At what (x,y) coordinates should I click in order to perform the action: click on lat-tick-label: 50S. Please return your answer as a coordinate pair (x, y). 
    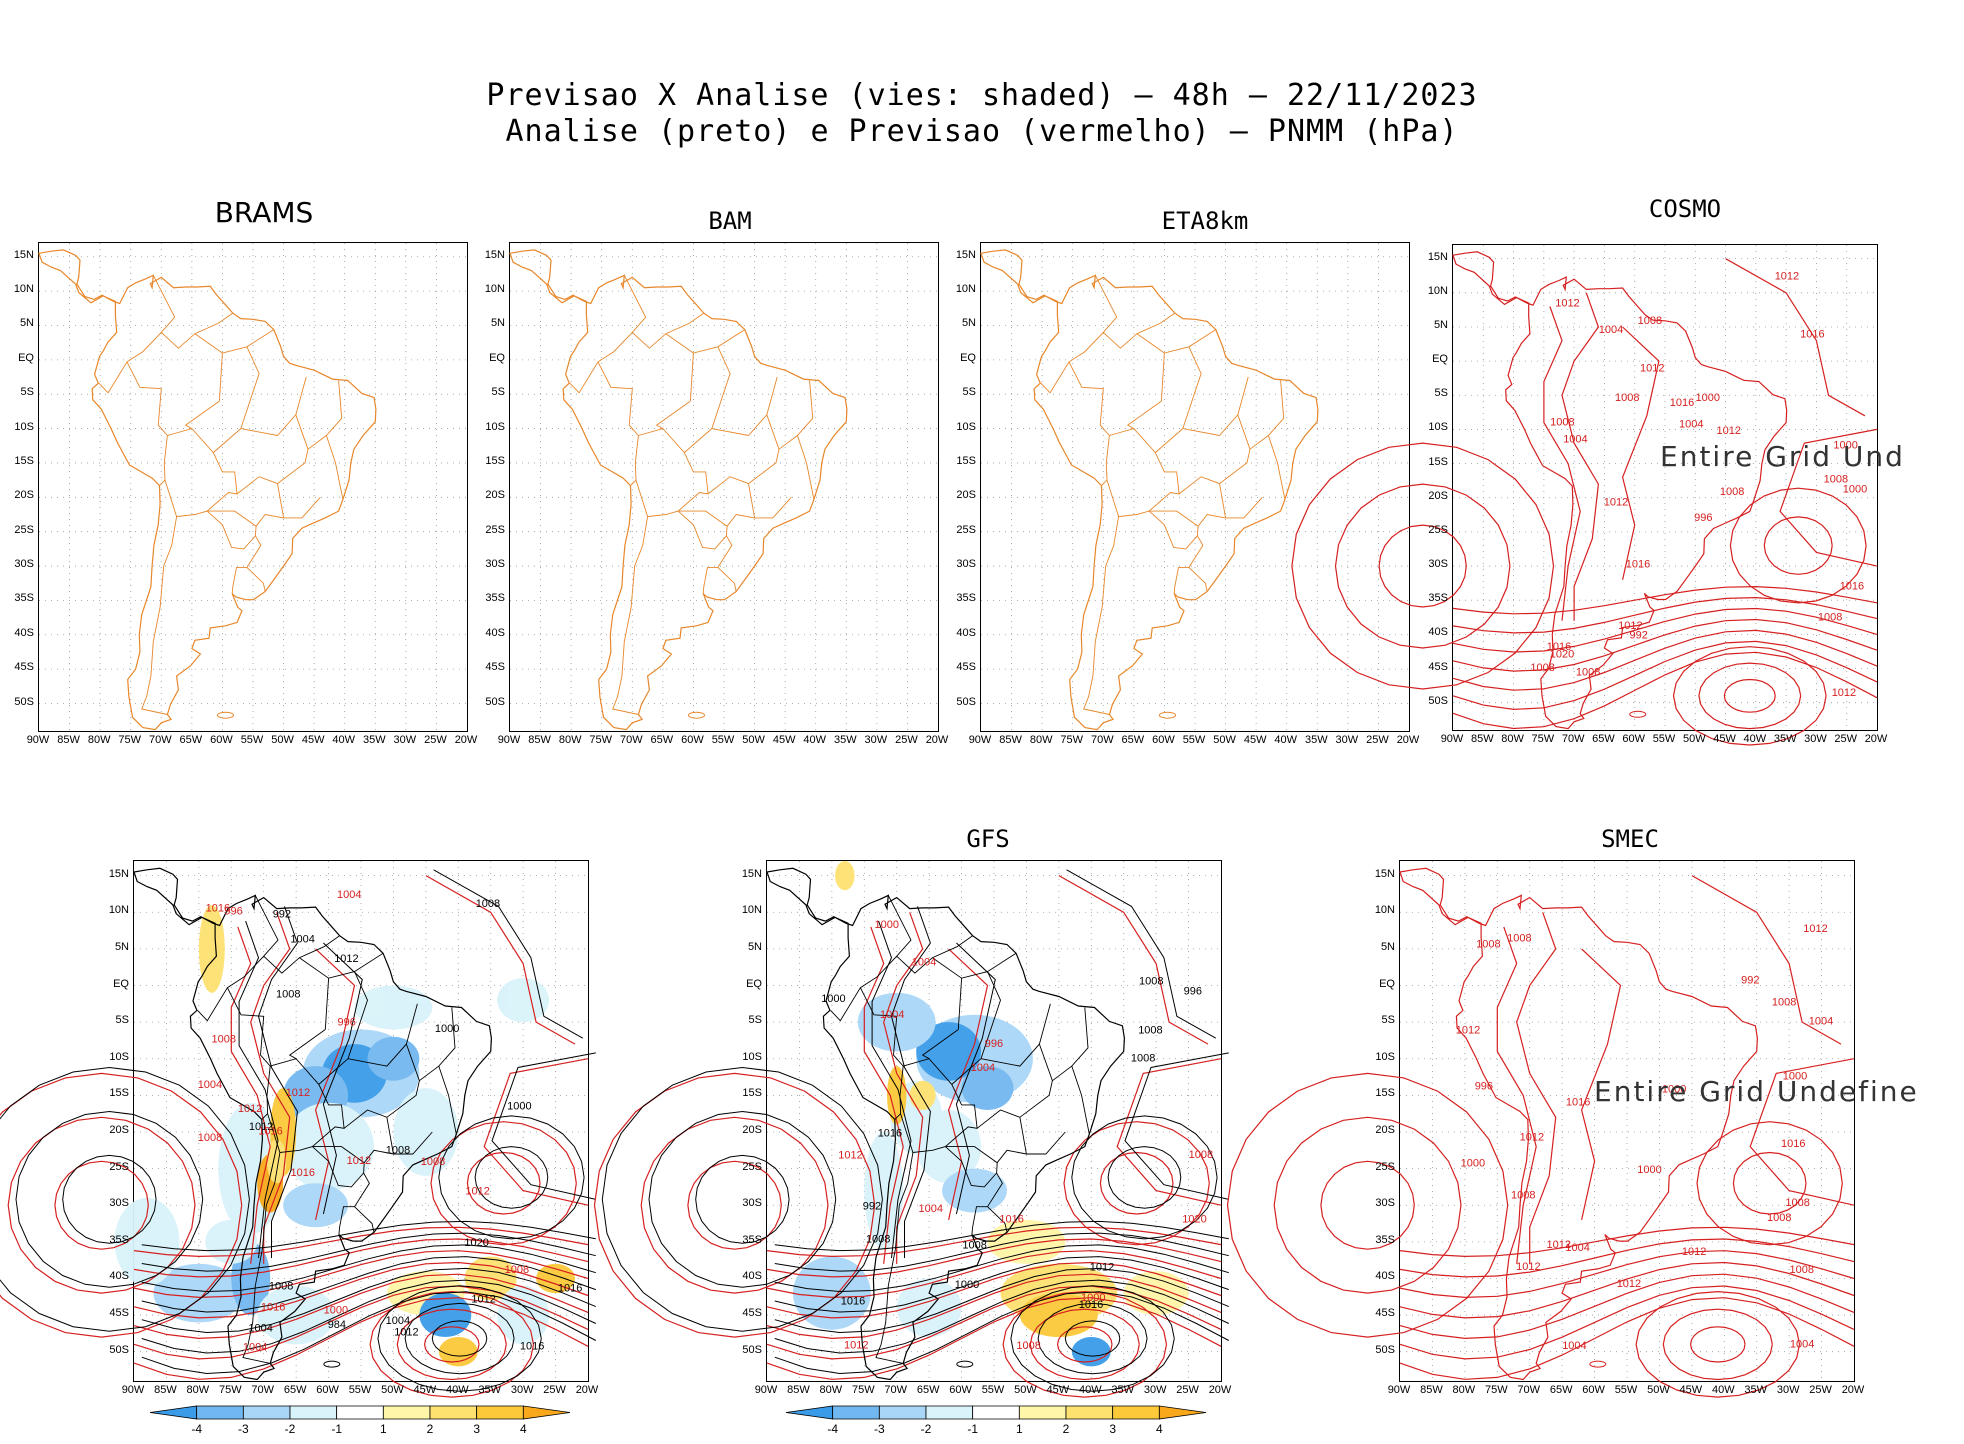
    Looking at the image, I should click on (1385, 1349).